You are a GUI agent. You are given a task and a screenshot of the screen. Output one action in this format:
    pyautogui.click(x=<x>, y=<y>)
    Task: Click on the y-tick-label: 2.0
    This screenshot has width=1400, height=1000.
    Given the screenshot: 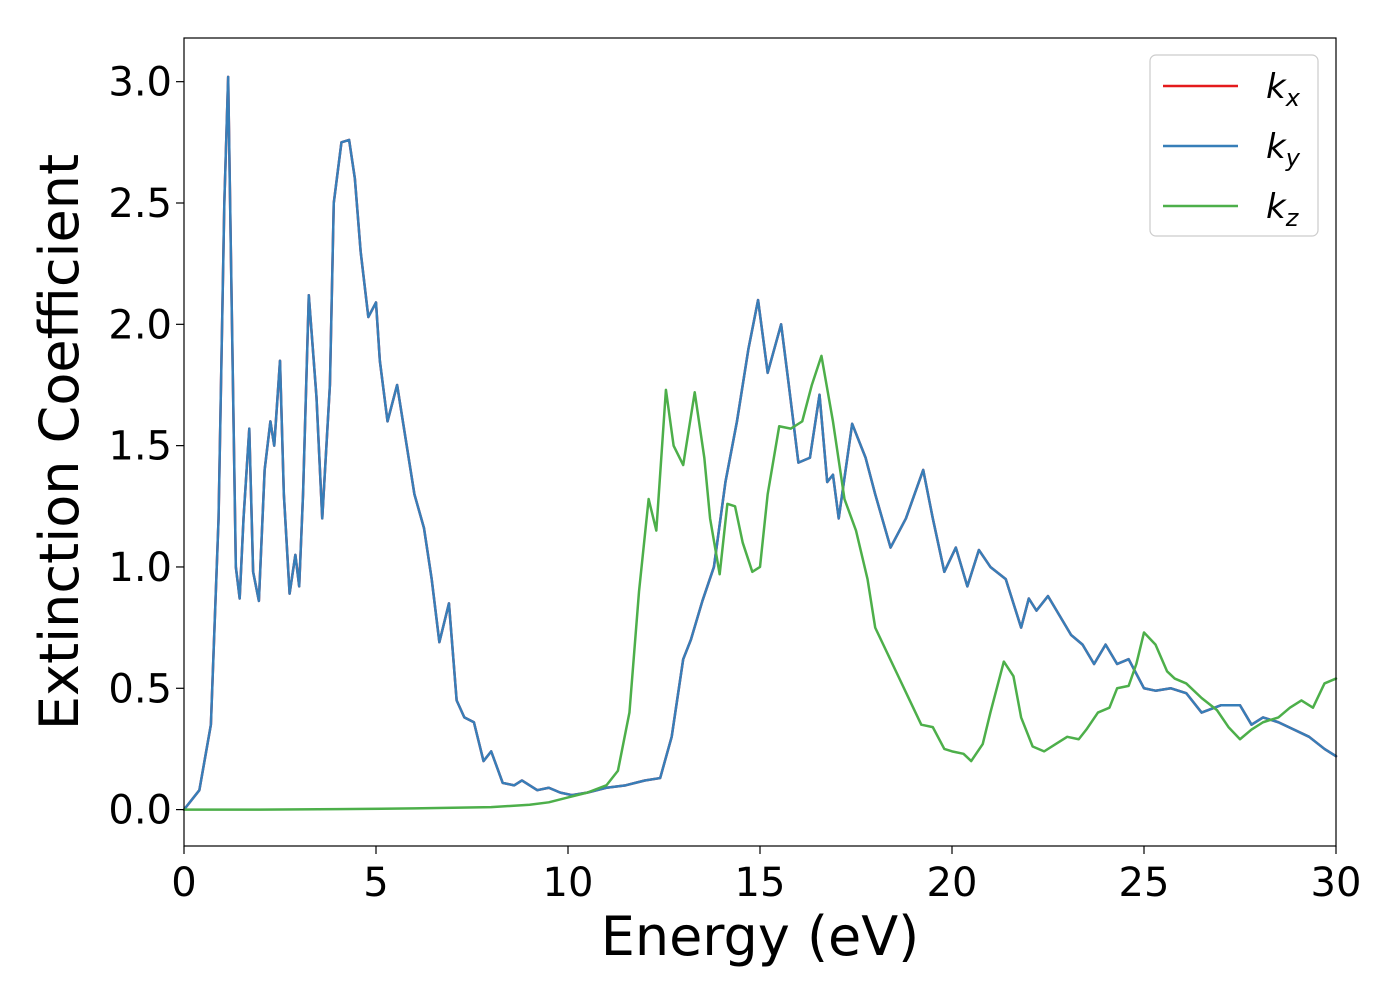 What is the action you would take?
    pyautogui.click(x=140, y=325)
    